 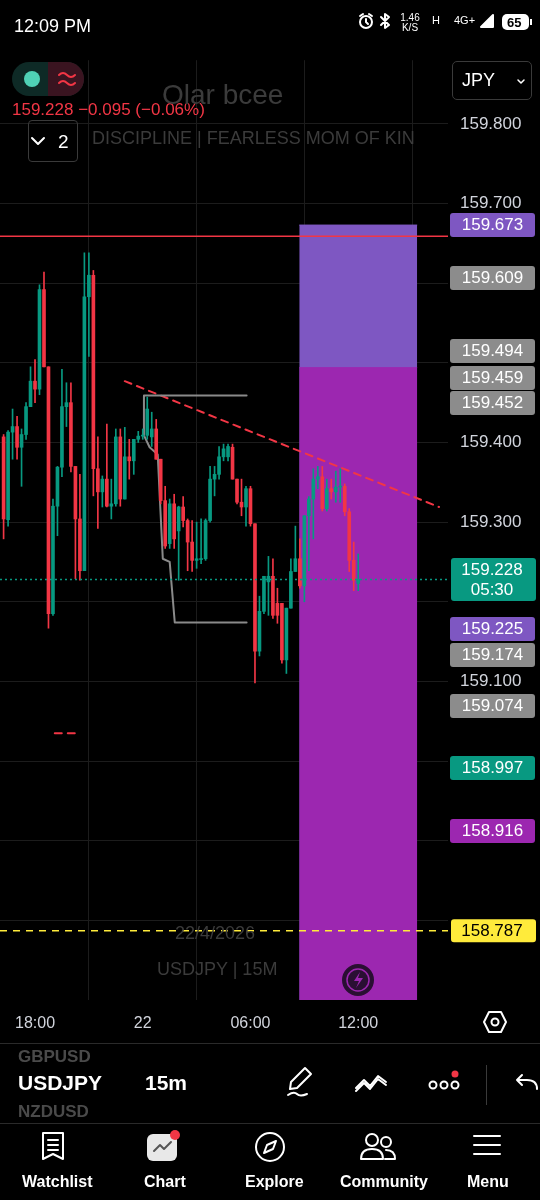 I want to click on text: 1.46 K/S, so click(x=410, y=22).